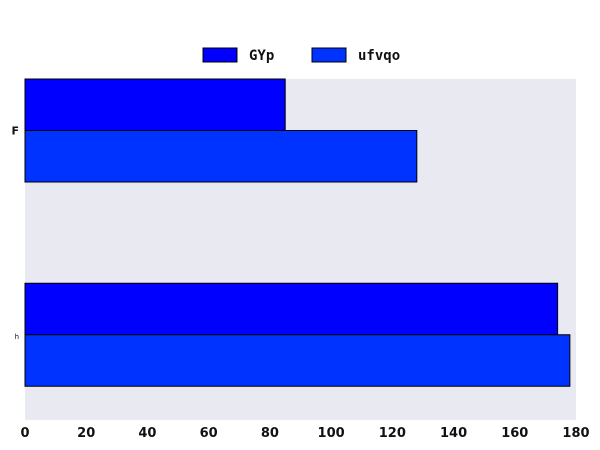  What do you see at coordinates (86, 433) in the screenshot?
I see `x-tick-label: 20` at bounding box center [86, 433].